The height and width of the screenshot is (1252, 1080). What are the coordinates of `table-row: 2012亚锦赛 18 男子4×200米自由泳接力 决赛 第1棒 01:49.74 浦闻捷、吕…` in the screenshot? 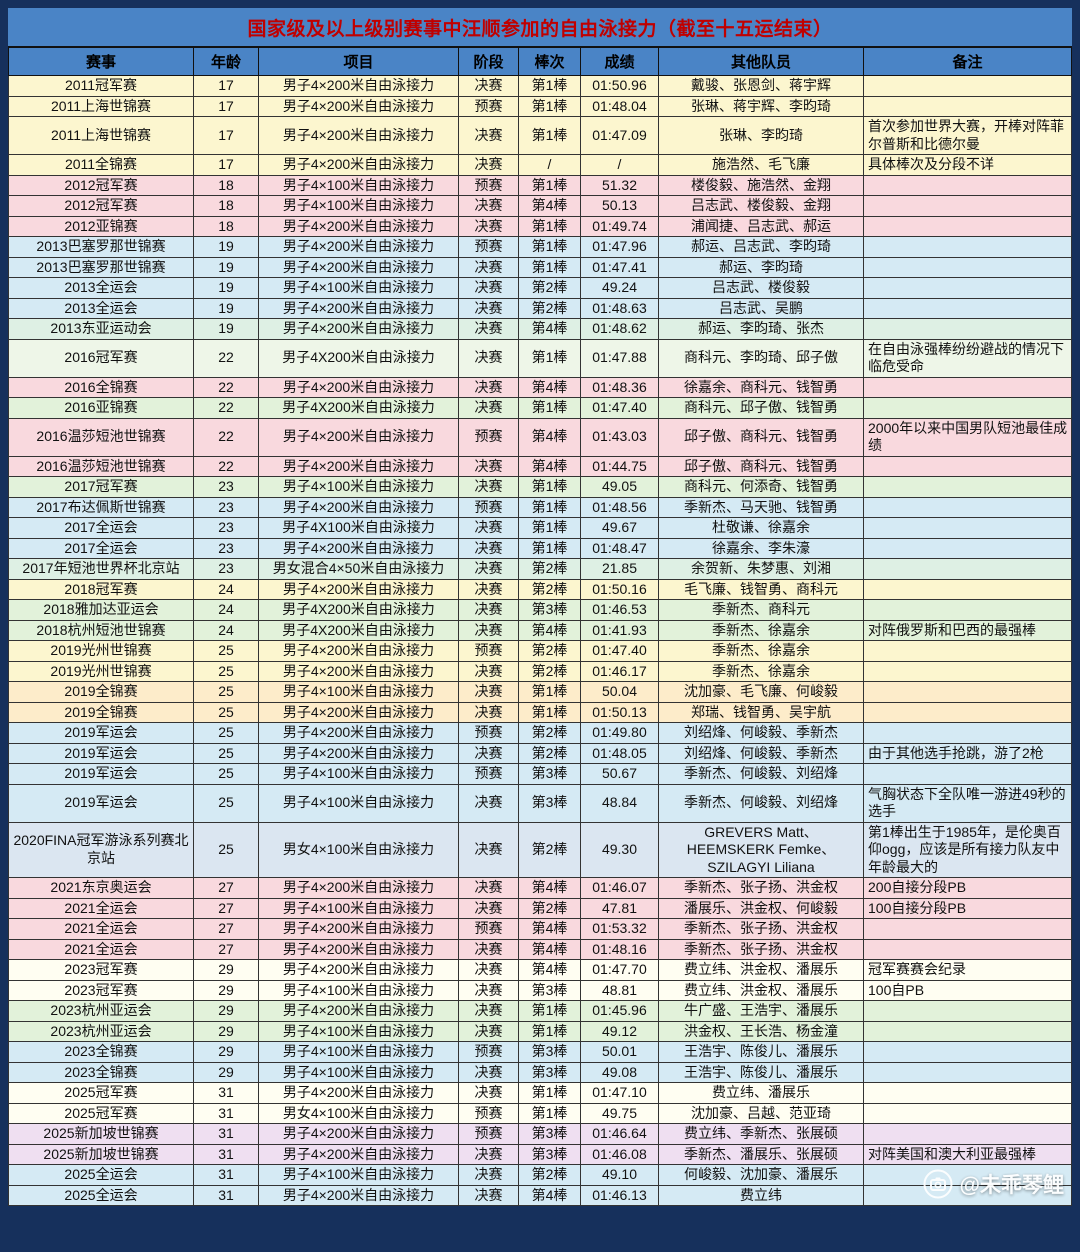 It's located at (540, 226).